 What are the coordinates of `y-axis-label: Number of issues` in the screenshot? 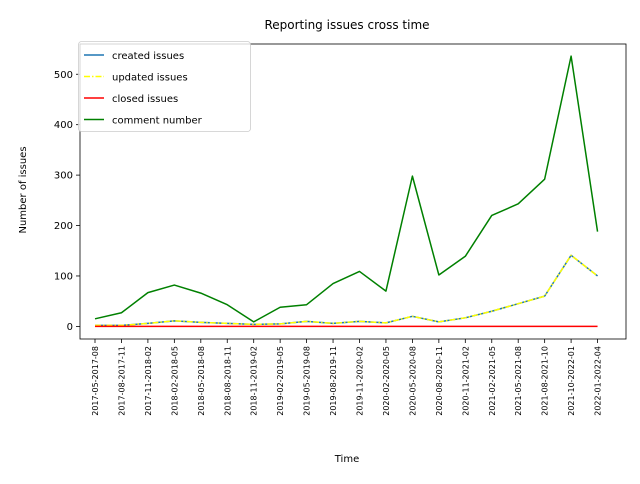 It's located at (23, 189).